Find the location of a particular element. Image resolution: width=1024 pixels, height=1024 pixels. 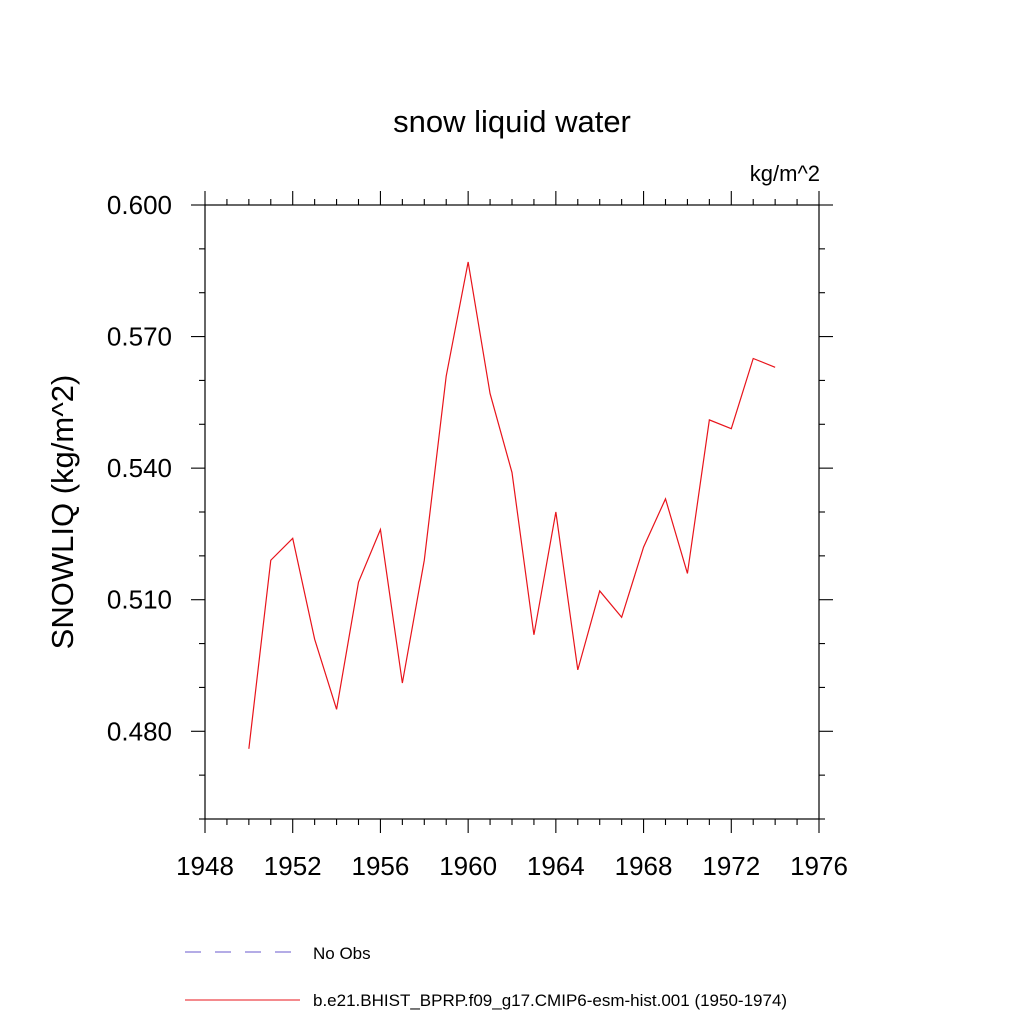

y-tick-label: 0.540 is located at coordinates (139, 468).